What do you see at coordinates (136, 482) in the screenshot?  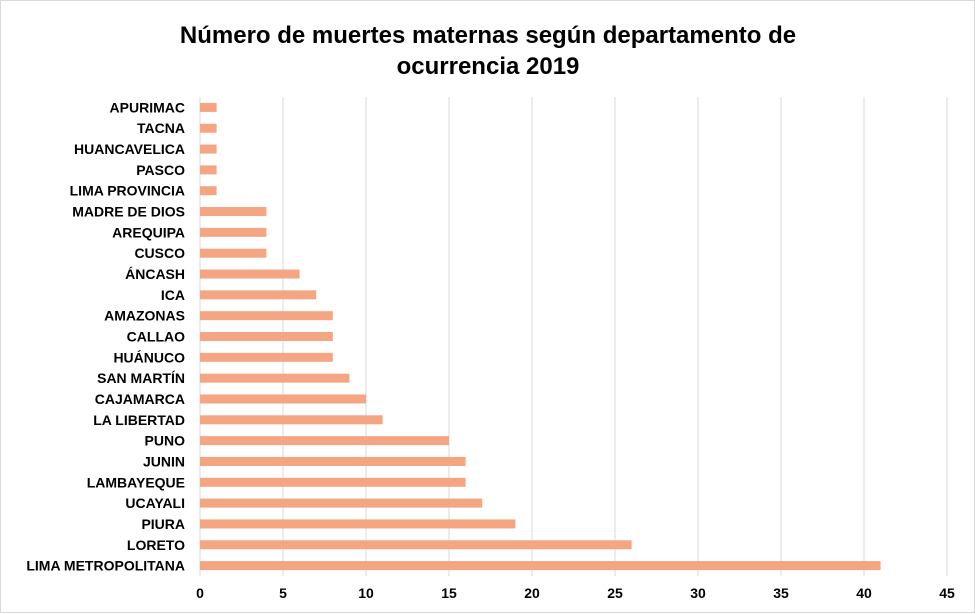 I see `category-label: LAMBAYEQUE` at bounding box center [136, 482].